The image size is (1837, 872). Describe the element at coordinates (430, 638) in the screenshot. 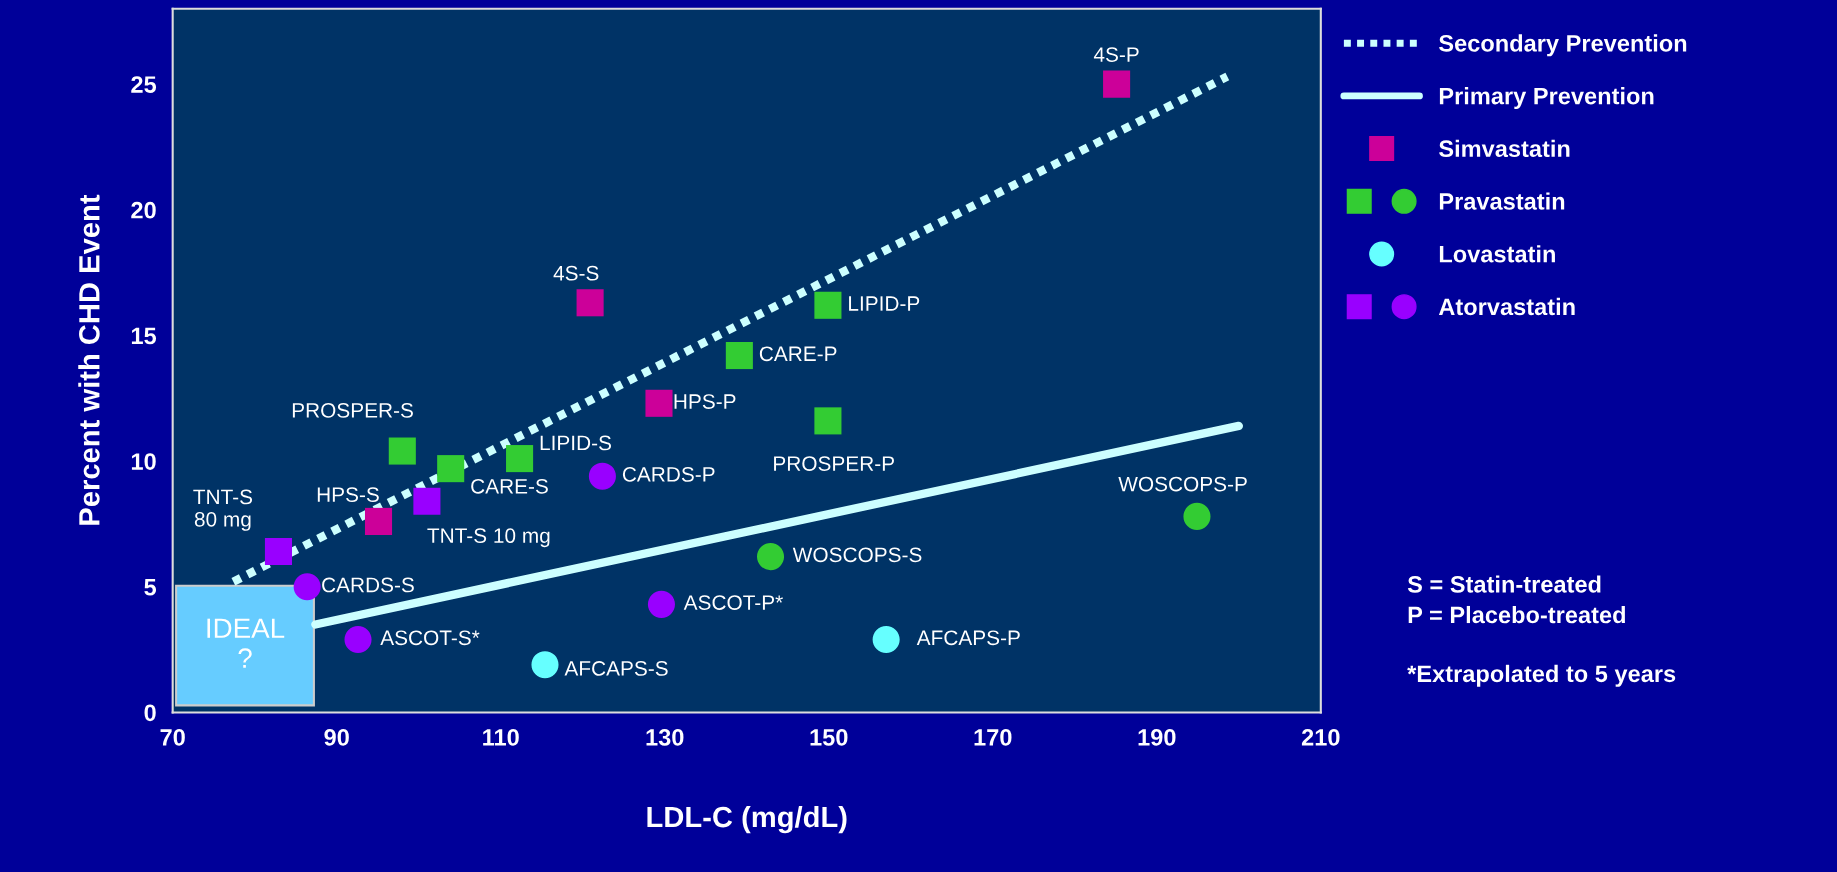

I see `annotation: ASCOT-S*` at that location.